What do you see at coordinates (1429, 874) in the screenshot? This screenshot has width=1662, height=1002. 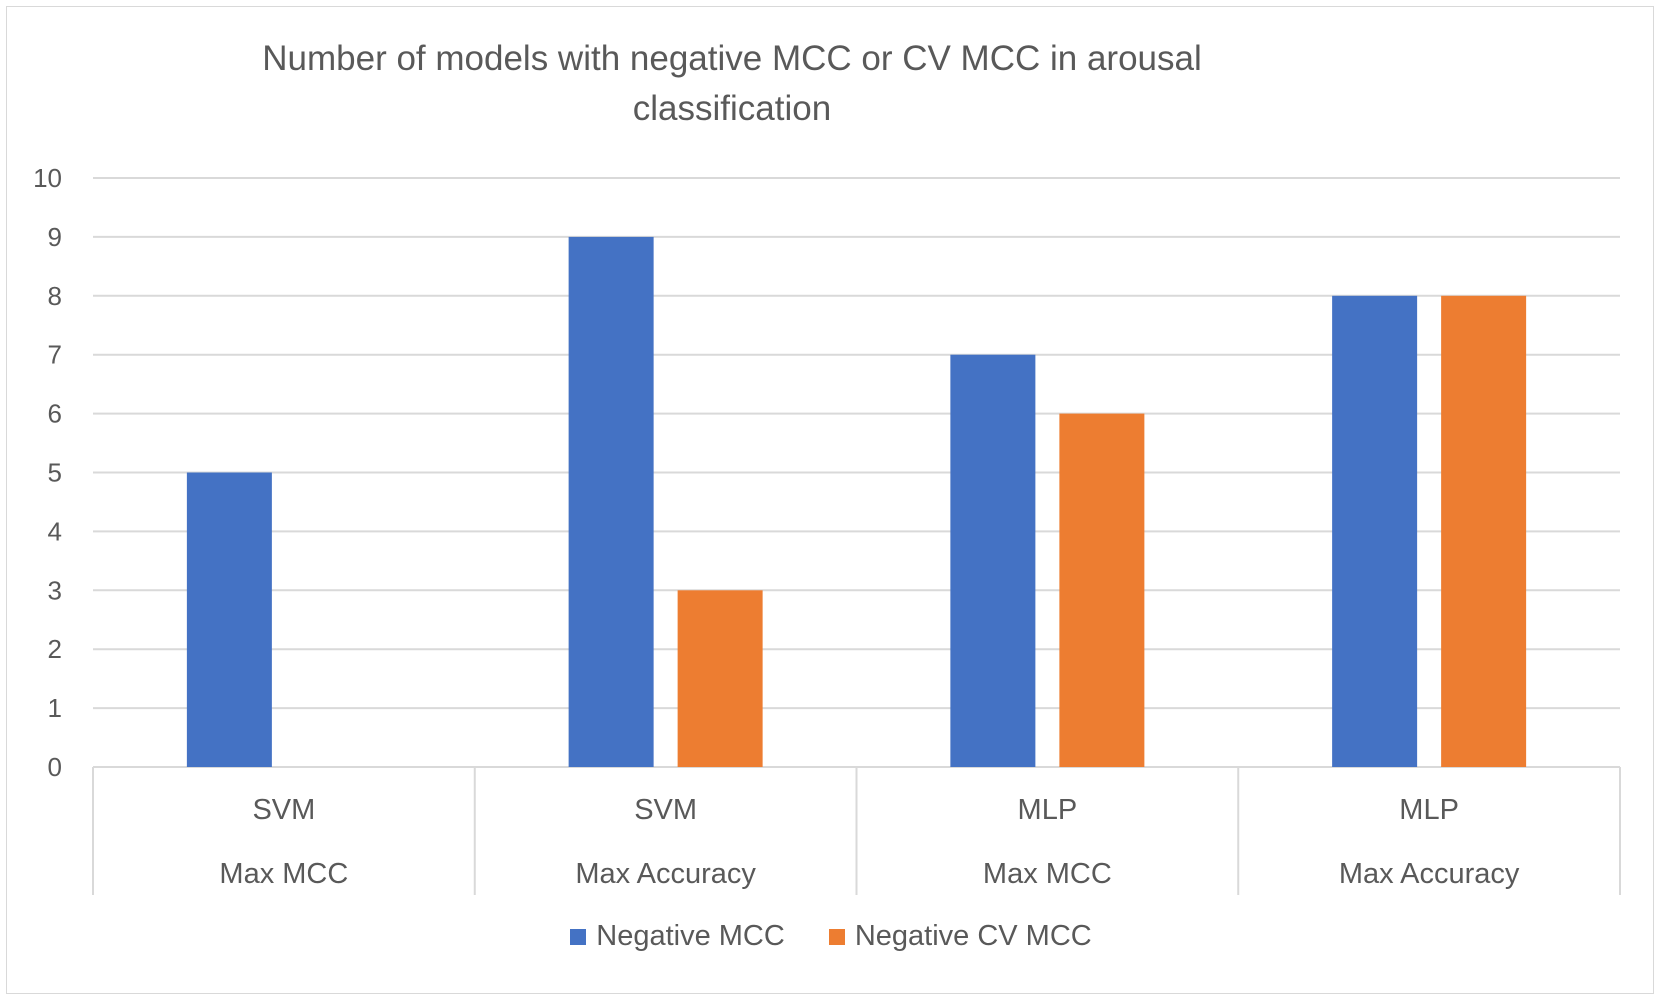 I see `x-label-criterion-3: Max Accuracy` at bounding box center [1429, 874].